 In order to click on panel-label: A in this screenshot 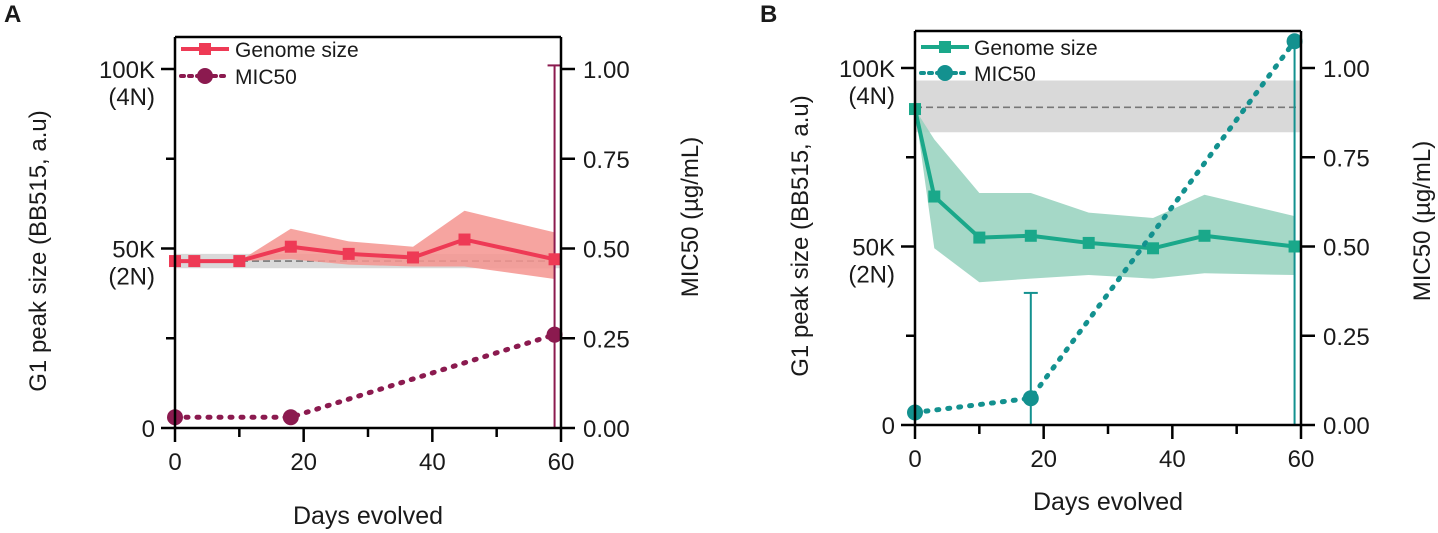, I will do `click(12, 14)`.